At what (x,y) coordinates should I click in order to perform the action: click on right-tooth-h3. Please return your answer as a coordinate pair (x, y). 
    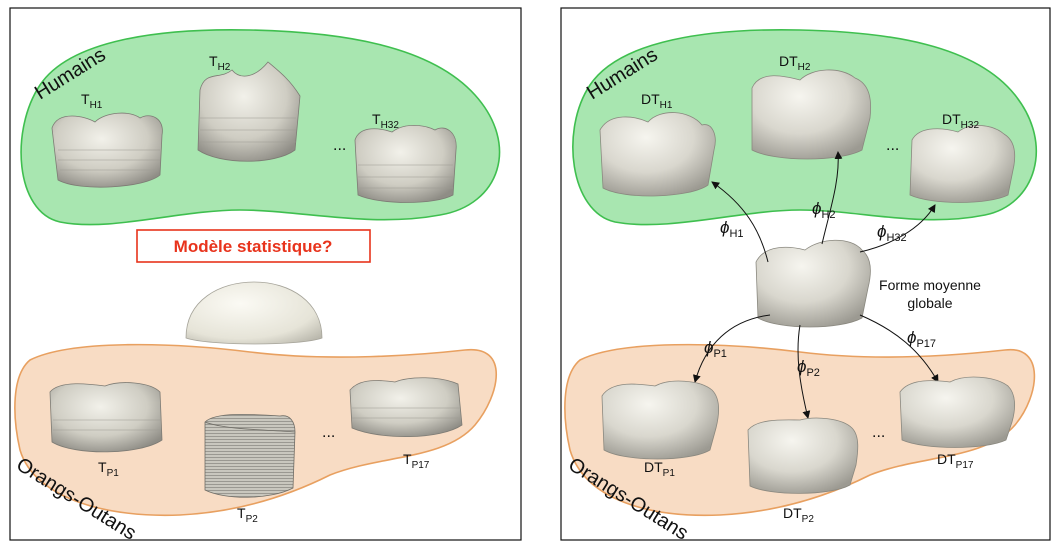
    Looking at the image, I should click on (962, 164).